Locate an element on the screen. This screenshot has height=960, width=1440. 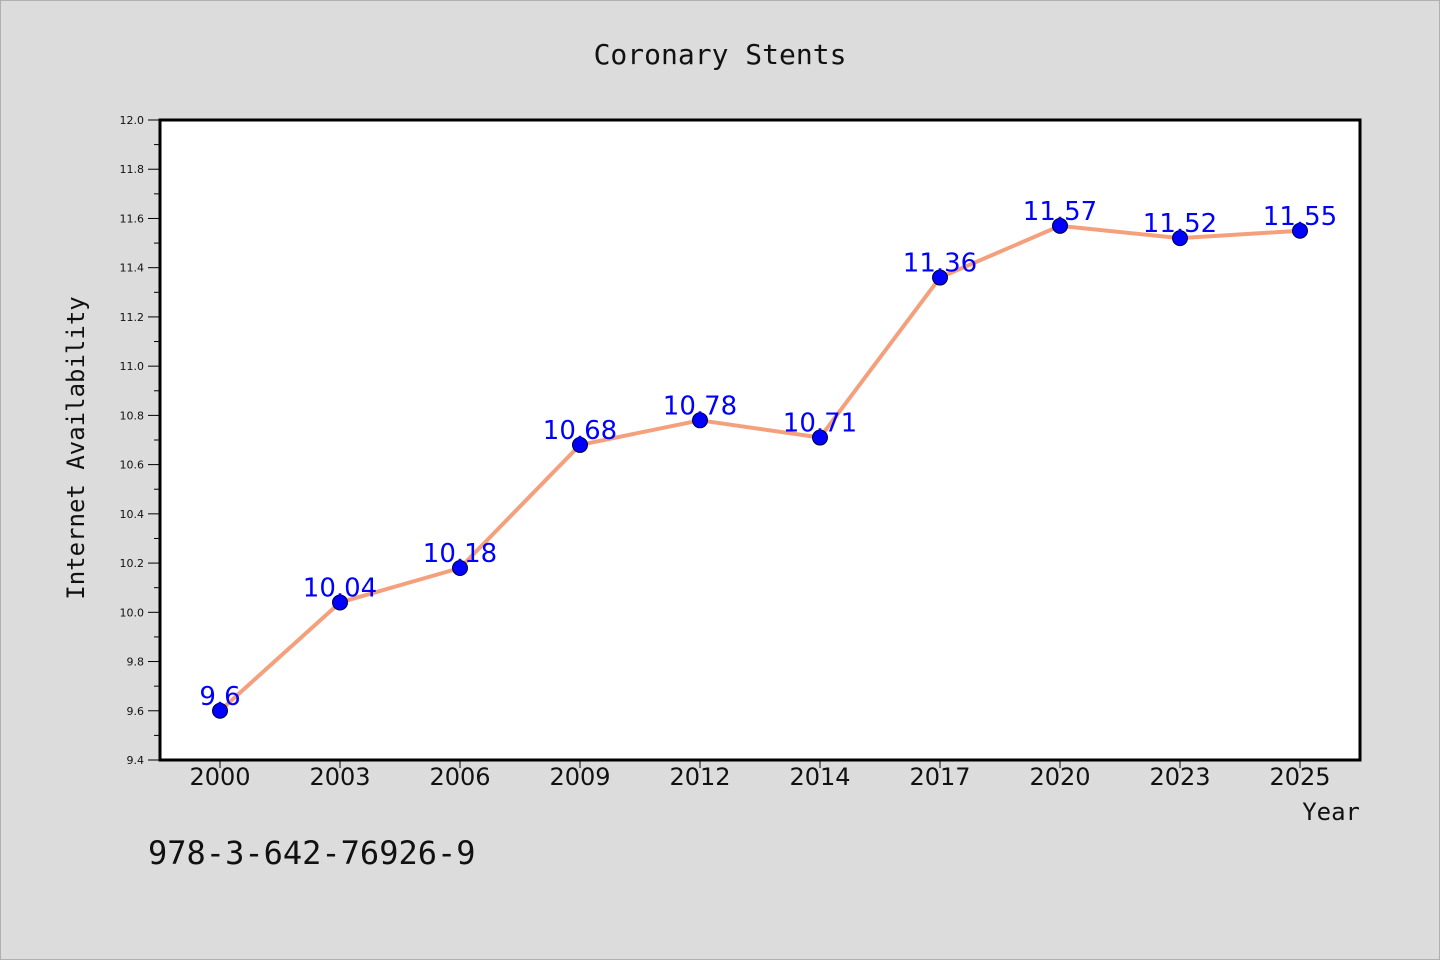
x-tick-label: 2014 is located at coordinates (819, 777).